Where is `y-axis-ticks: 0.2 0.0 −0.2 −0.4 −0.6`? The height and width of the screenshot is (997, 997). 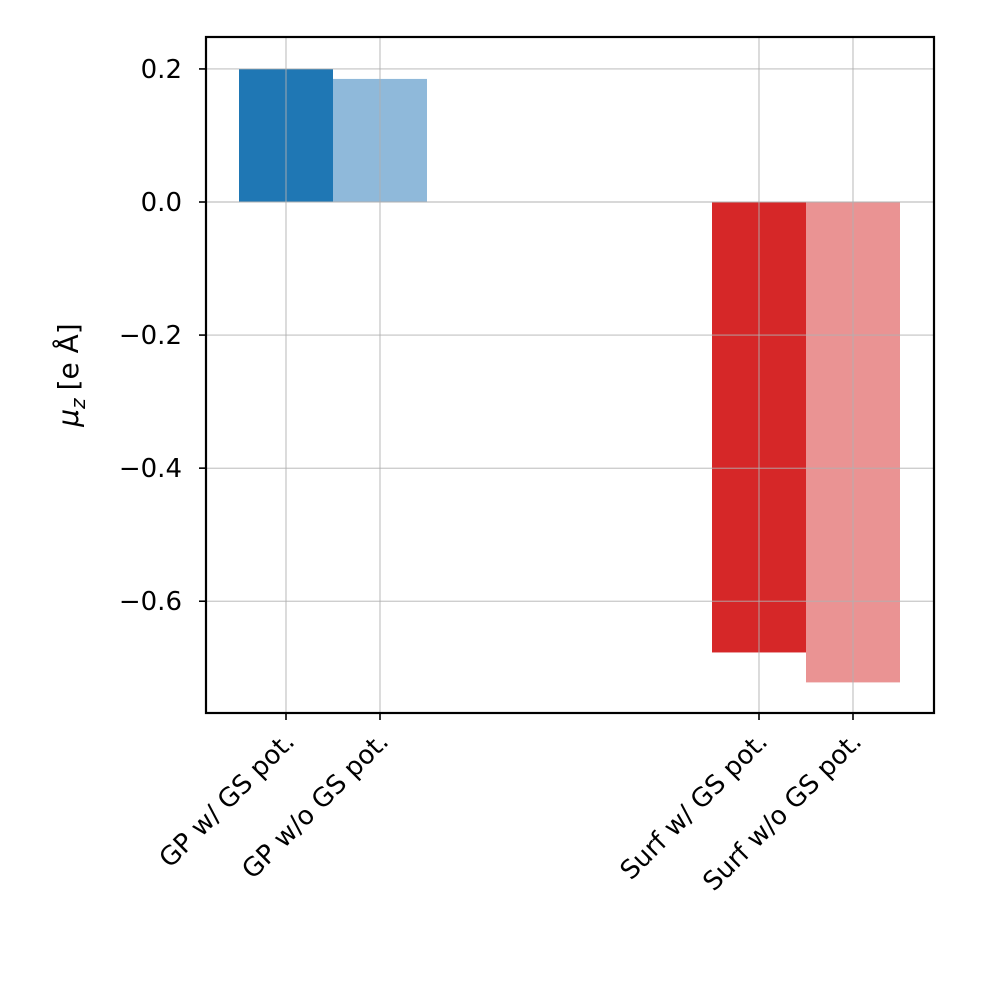
y-axis-ticks: 0.2 0.0 −0.2 −0.4 −0.6 is located at coordinates (162, 336).